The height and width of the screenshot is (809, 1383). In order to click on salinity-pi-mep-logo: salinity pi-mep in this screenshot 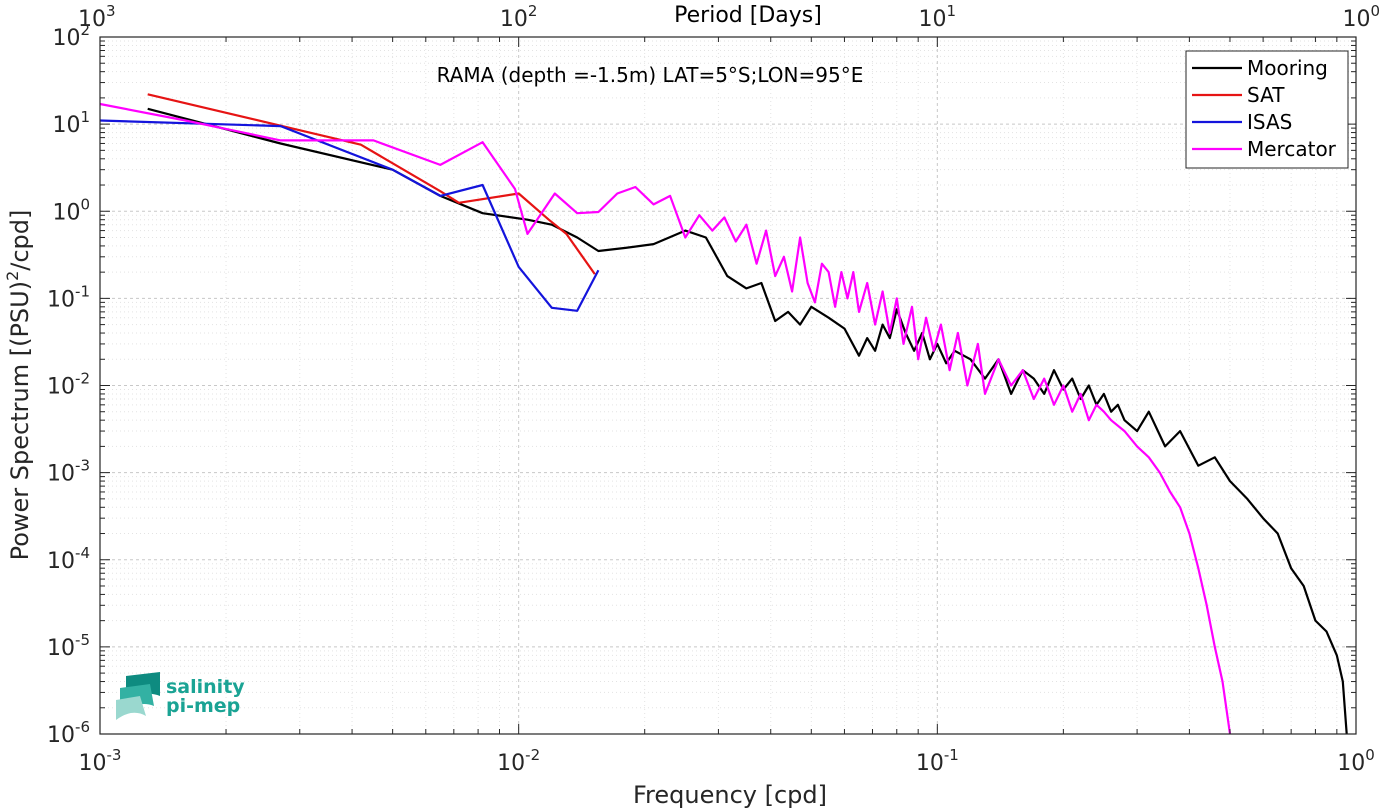, I will do `click(180, 696)`.